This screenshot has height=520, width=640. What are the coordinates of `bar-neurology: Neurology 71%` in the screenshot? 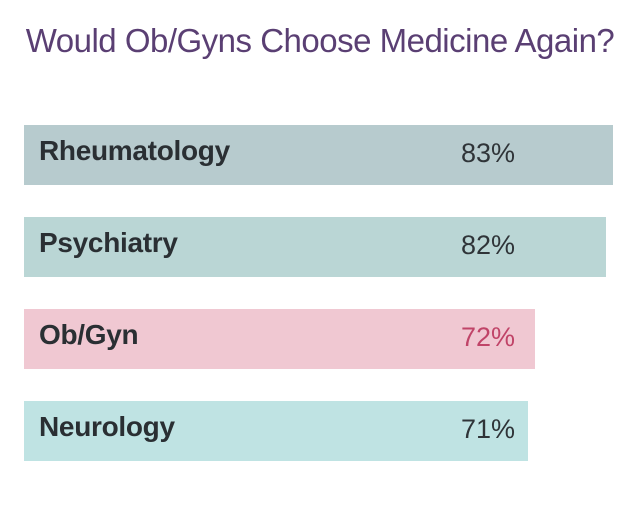 It's located at (276, 431).